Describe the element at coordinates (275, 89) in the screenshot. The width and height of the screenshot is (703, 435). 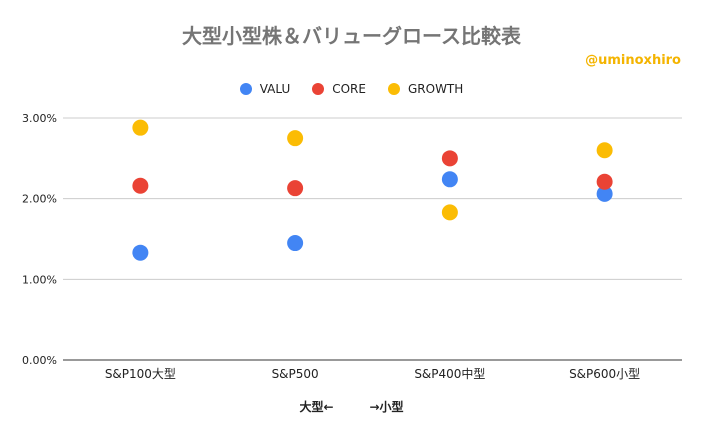
I see `legend-label-valu: VALU` at that location.